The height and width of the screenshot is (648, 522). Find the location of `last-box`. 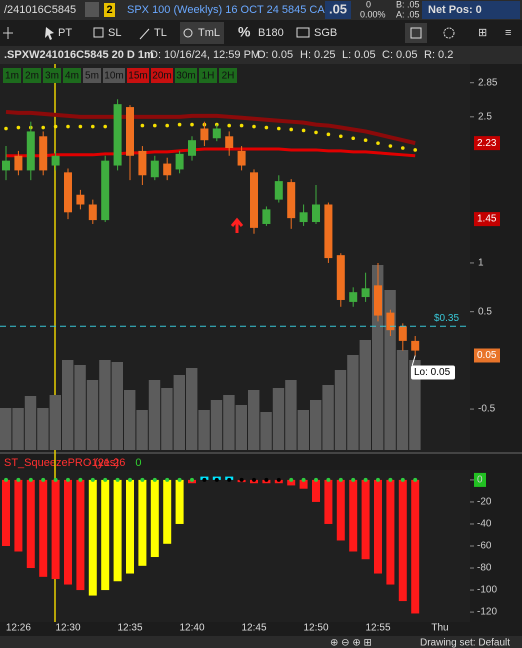

last-box is located at coordinates (338, 10).